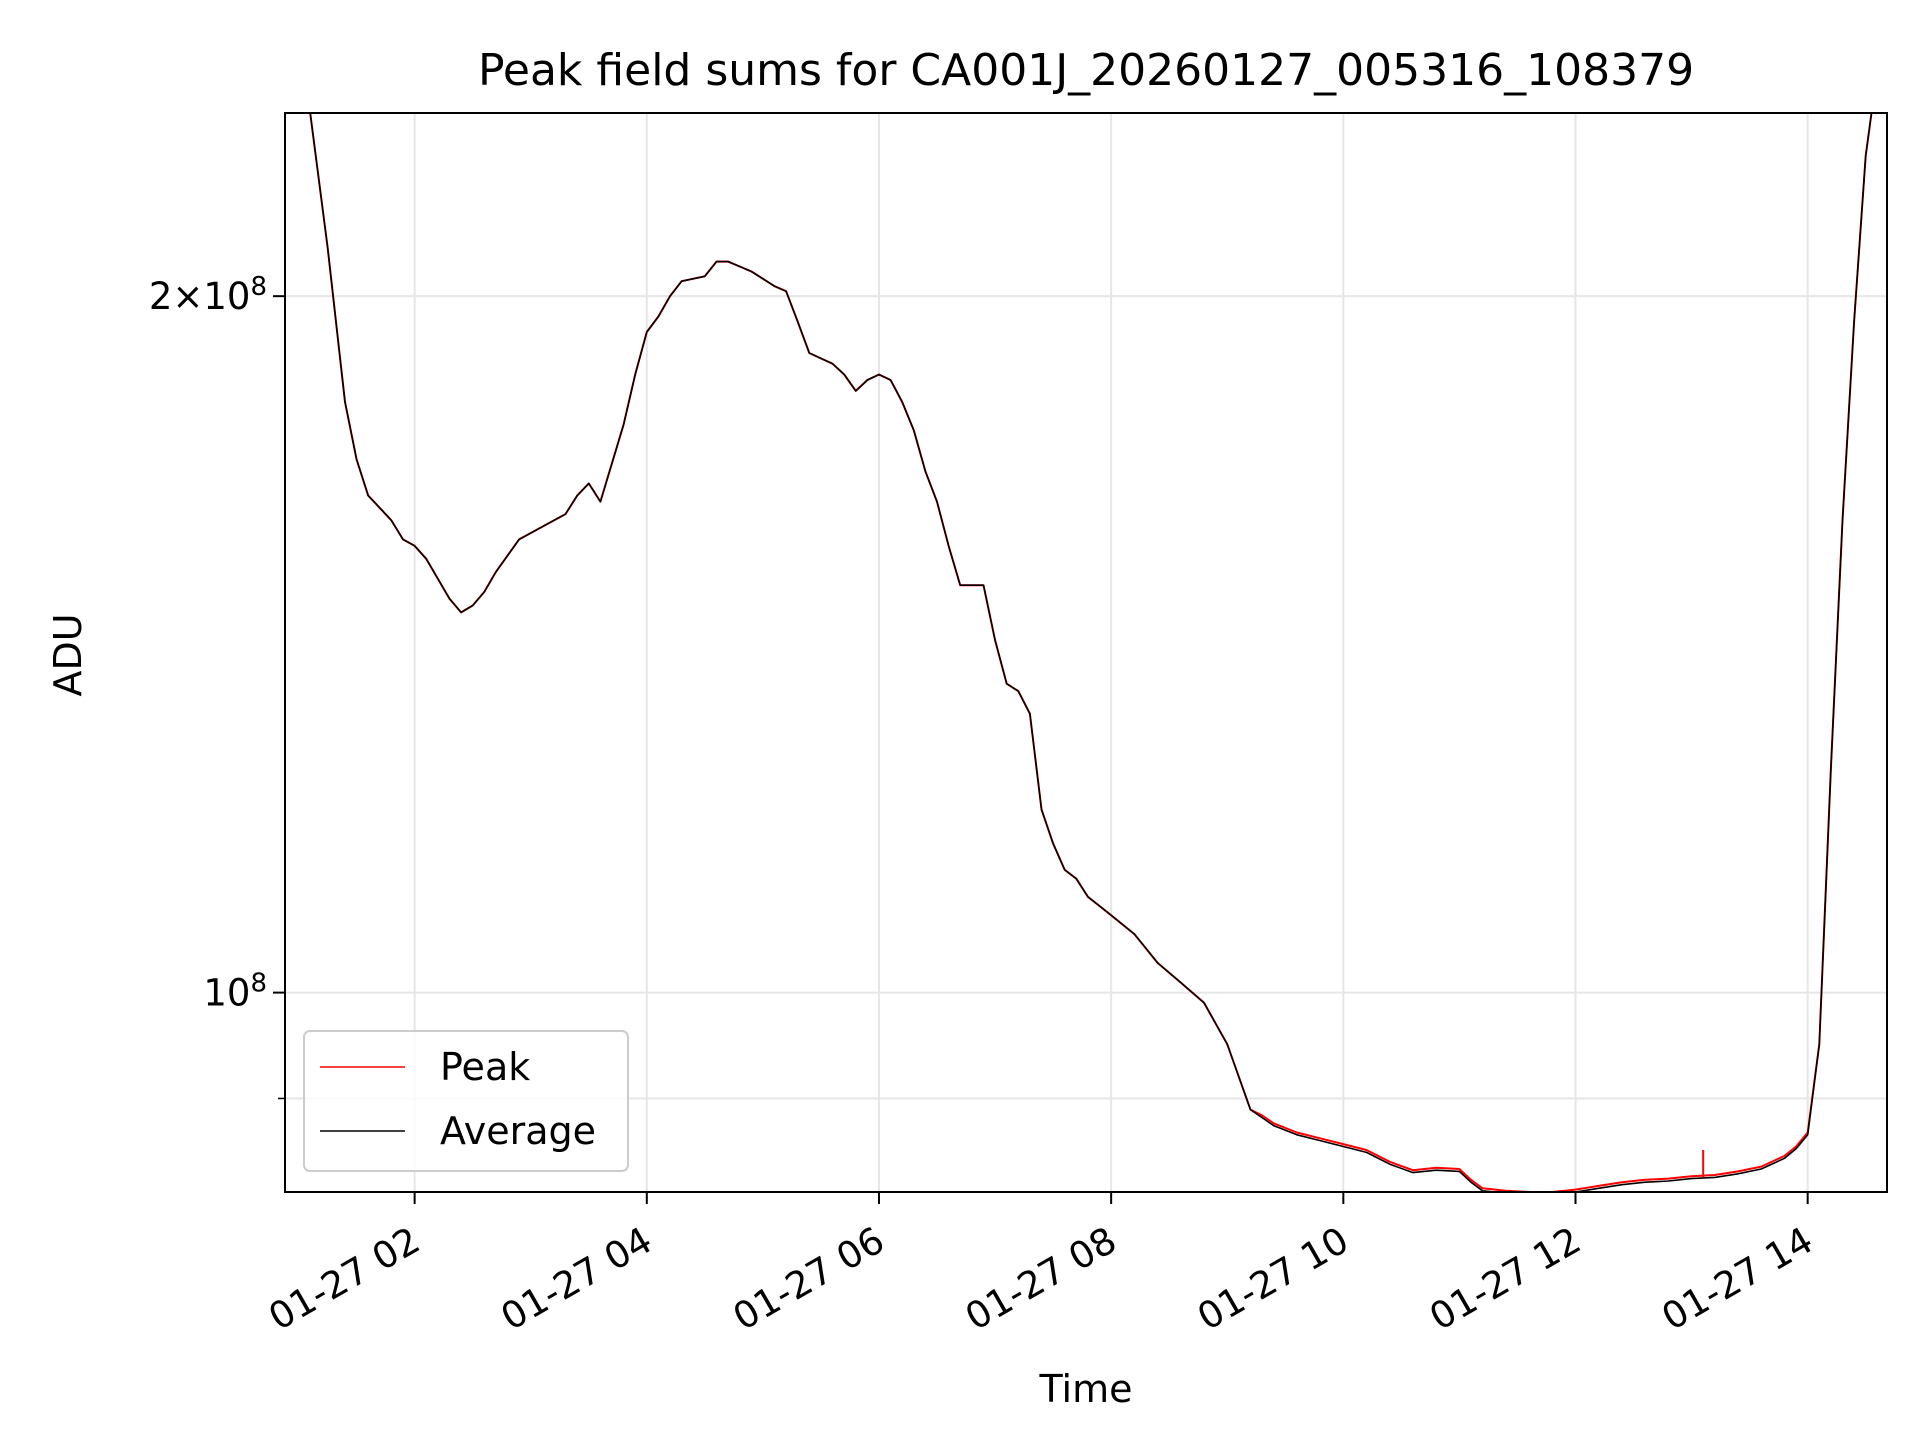 This screenshot has width=1920, height=1440. What do you see at coordinates (485, 1067) in the screenshot?
I see `legend-label-peak: Peak` at bounding box center [485, 1067].